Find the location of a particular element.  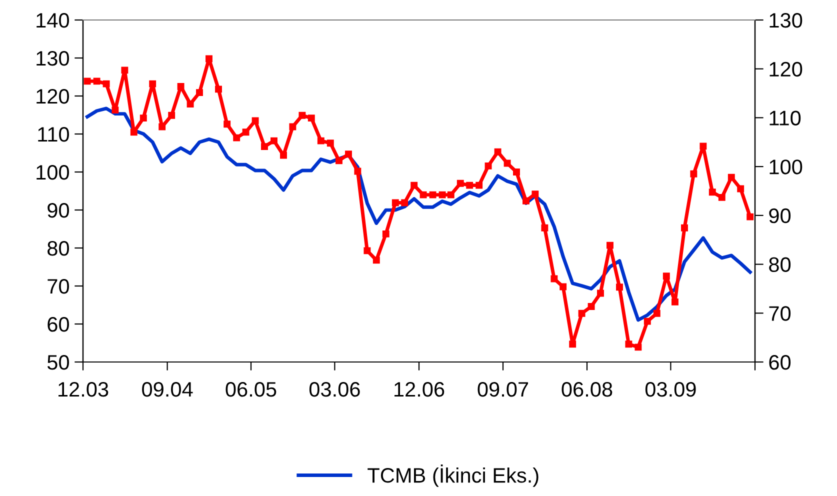

y-tick-label: 50 is located at coordinates (58, 362).